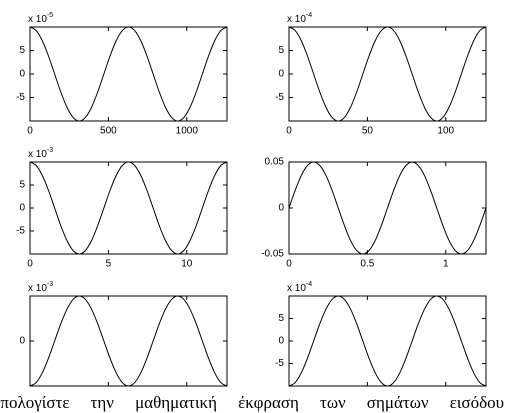  Describe the element at coordinates (445, 131) in the screenshot. I see `x-tick-label: 100` at that location.